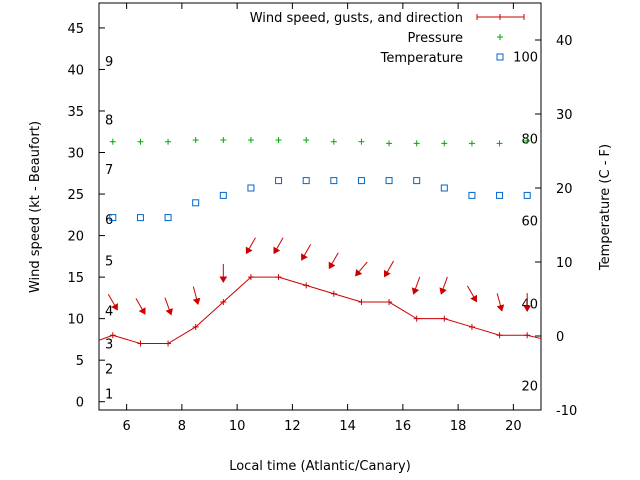 This screenshot has height=480, width=640. Describe the element at coordinates (75, 29) in the screenshot. I see `y-tick-label: 45` at that location.